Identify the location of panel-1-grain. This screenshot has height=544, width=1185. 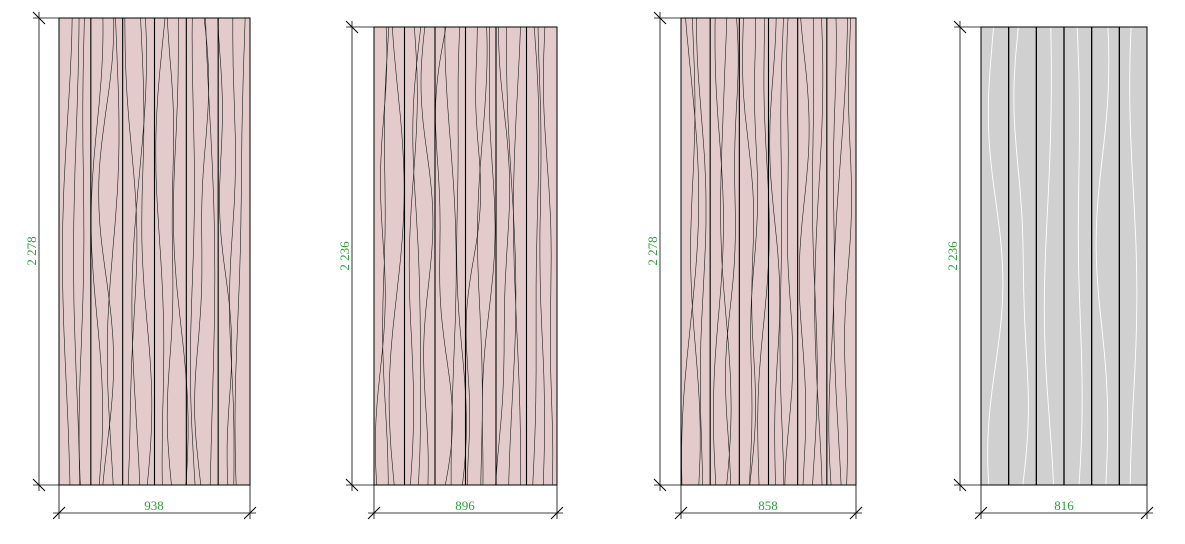
(154, 251).